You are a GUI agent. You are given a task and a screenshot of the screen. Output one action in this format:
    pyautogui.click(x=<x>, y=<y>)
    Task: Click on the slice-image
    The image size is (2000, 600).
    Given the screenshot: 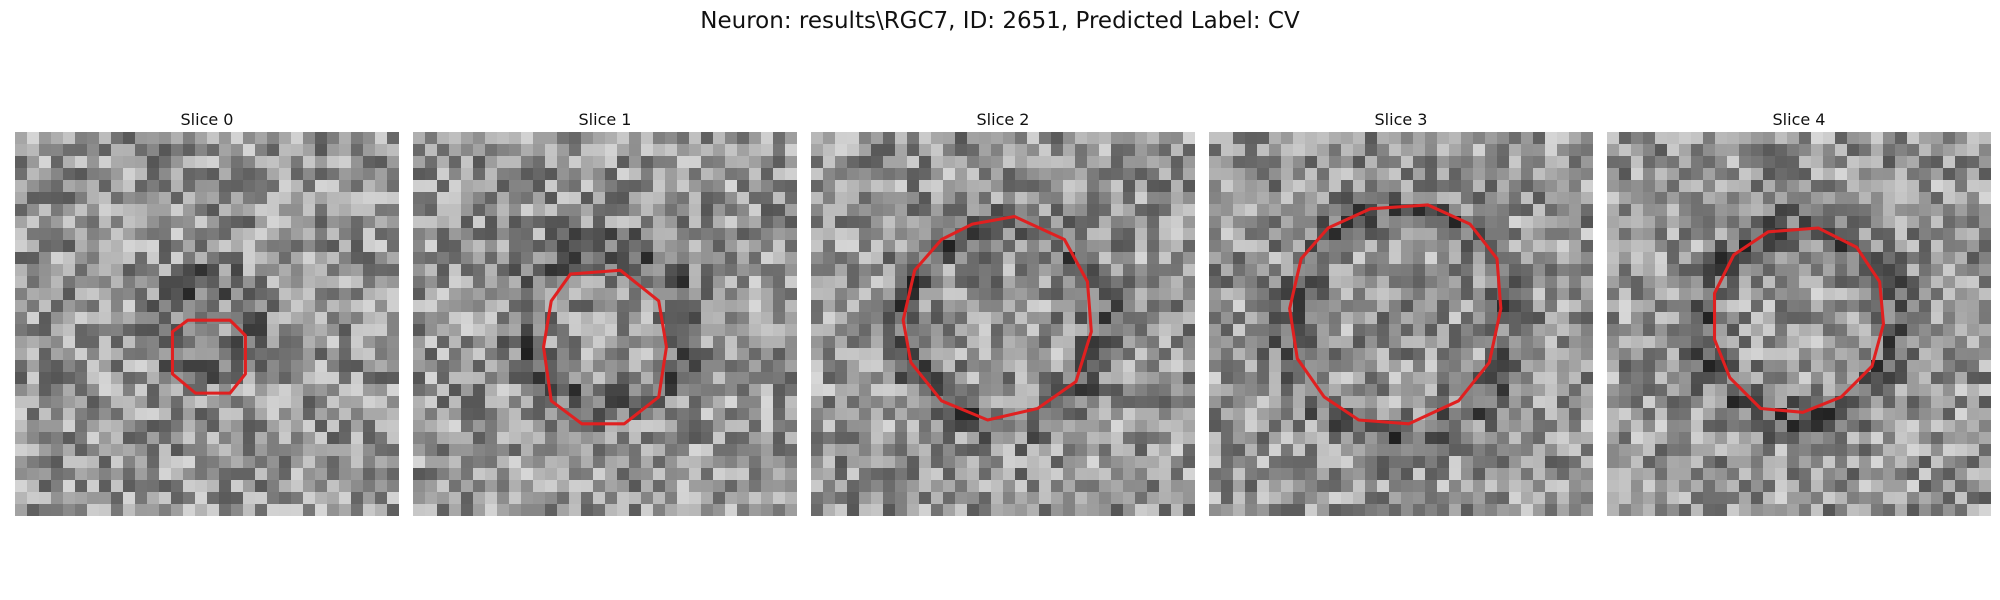 What is the action you would take?
    pyautogui.click(x=207, y=324)
    